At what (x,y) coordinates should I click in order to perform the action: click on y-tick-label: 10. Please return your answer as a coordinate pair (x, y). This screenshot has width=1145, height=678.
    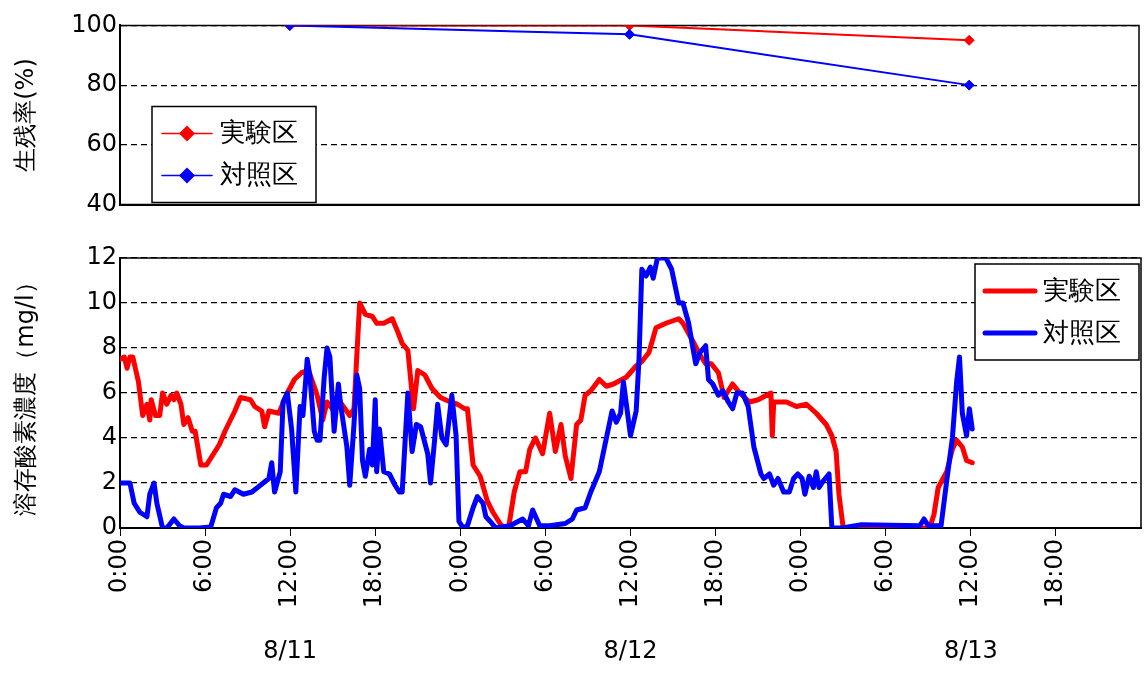
    Looking at the image, I should click on (101, 301).